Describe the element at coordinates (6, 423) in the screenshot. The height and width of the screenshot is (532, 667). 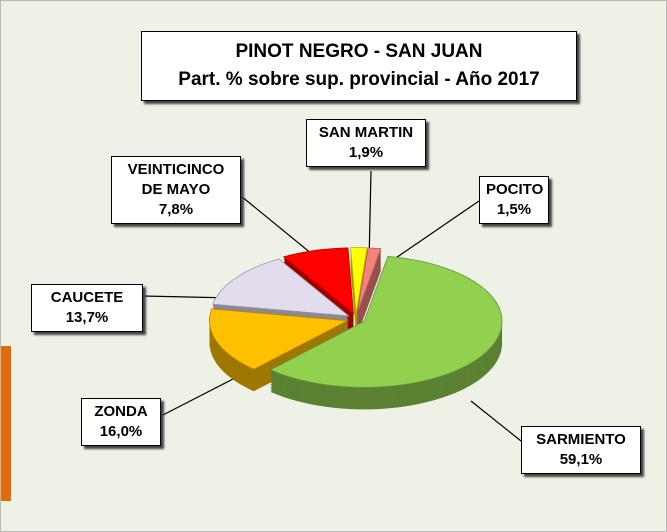
I see `side-accent` at that location.